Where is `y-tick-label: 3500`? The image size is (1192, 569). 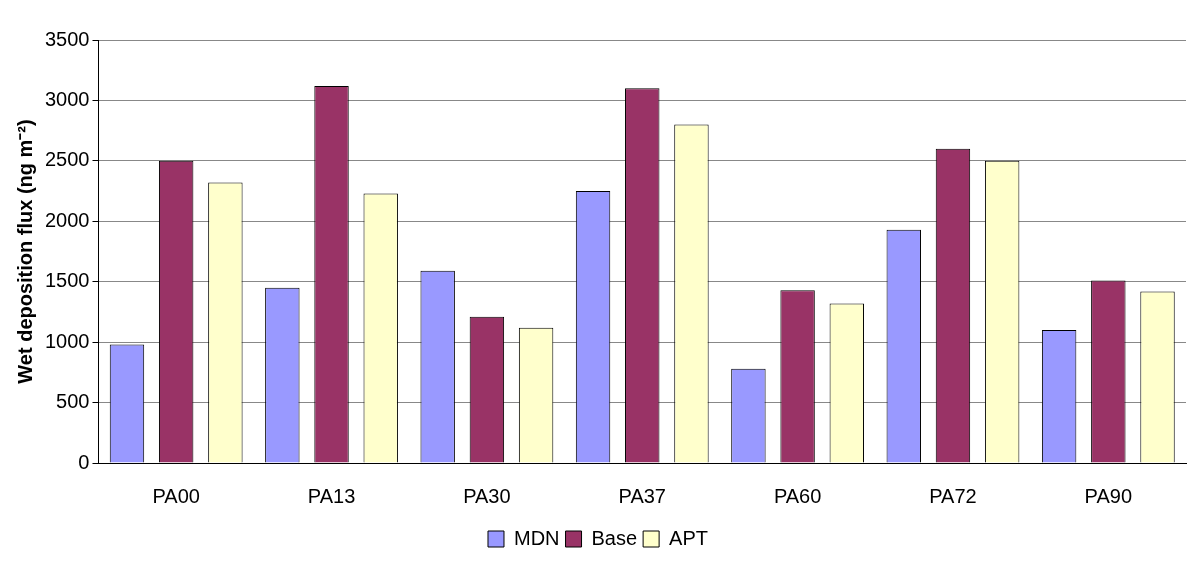
y-tick-label: 3500 is located at coordinates (67, 38).